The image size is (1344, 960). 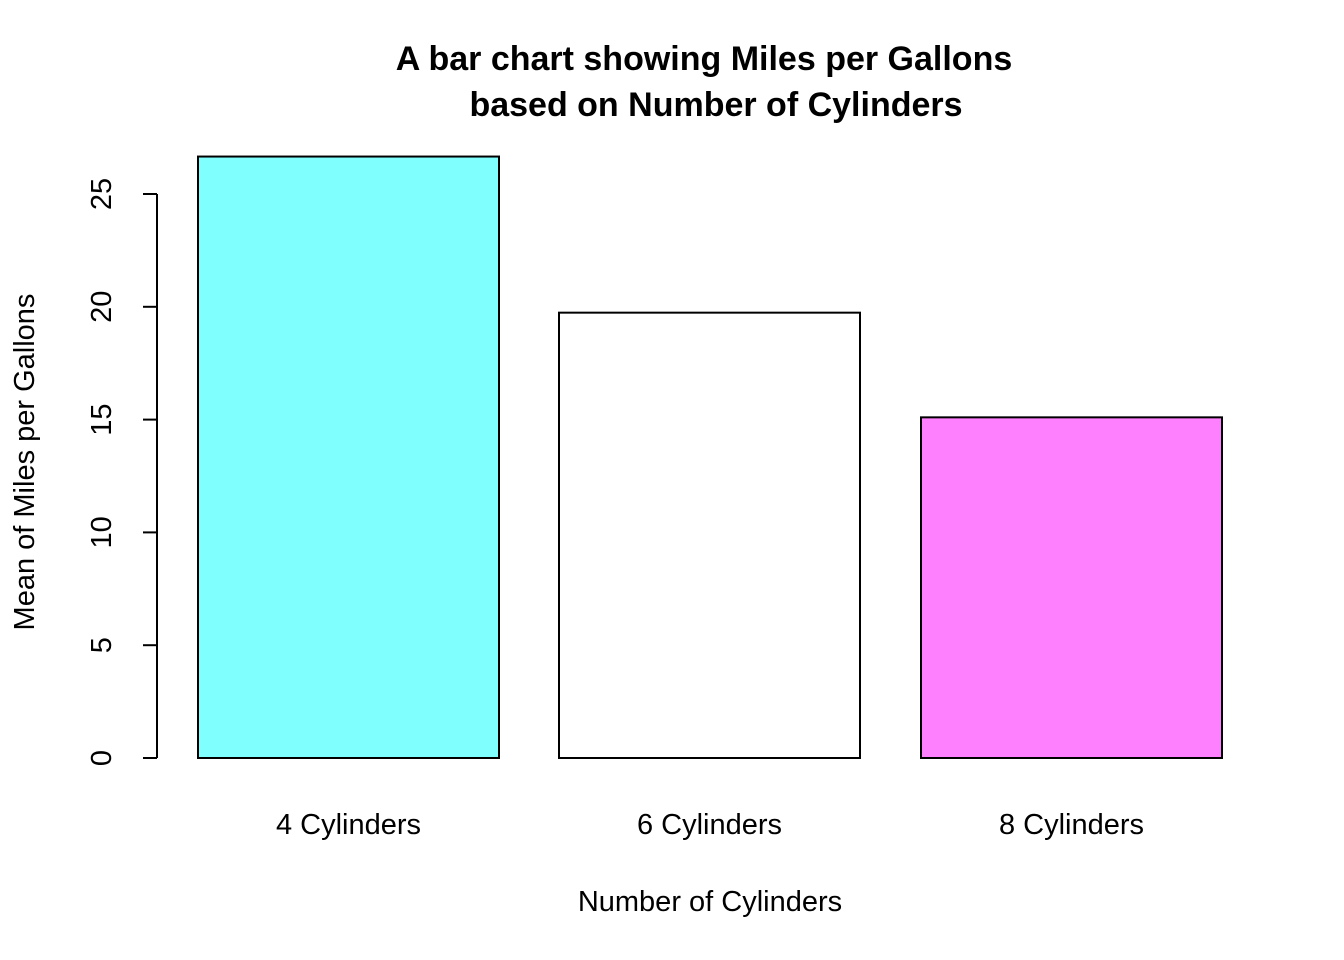 I want to click on category-labels: 4 Cylinders 6 Cylinders 8 Cylinders, so click(x=710, y=825).